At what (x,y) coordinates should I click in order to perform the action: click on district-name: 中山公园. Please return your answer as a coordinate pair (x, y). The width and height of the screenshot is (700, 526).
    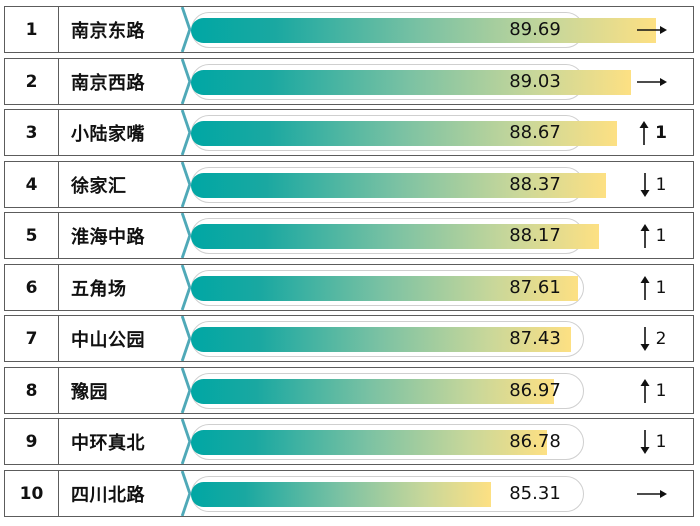
    Looking at the image, I should click on (108, 340).